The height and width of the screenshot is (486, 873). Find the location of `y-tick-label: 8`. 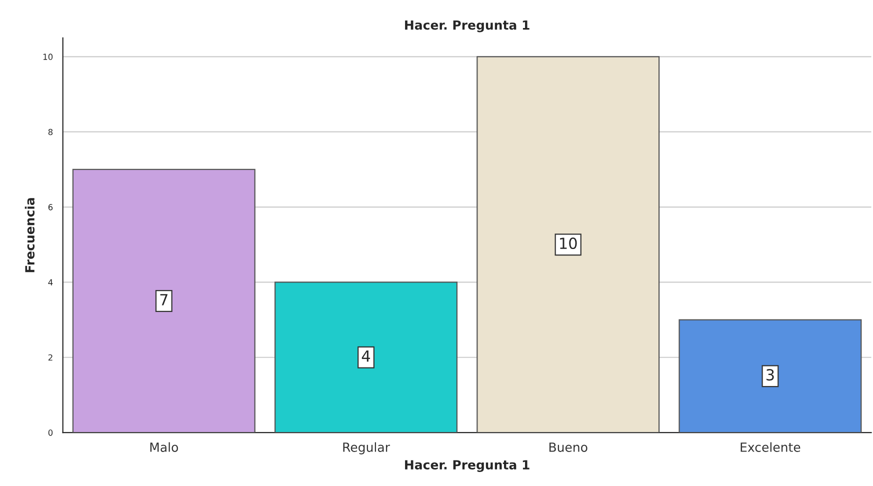

y-tick-label: 8 is located at coordinates (50, 132).